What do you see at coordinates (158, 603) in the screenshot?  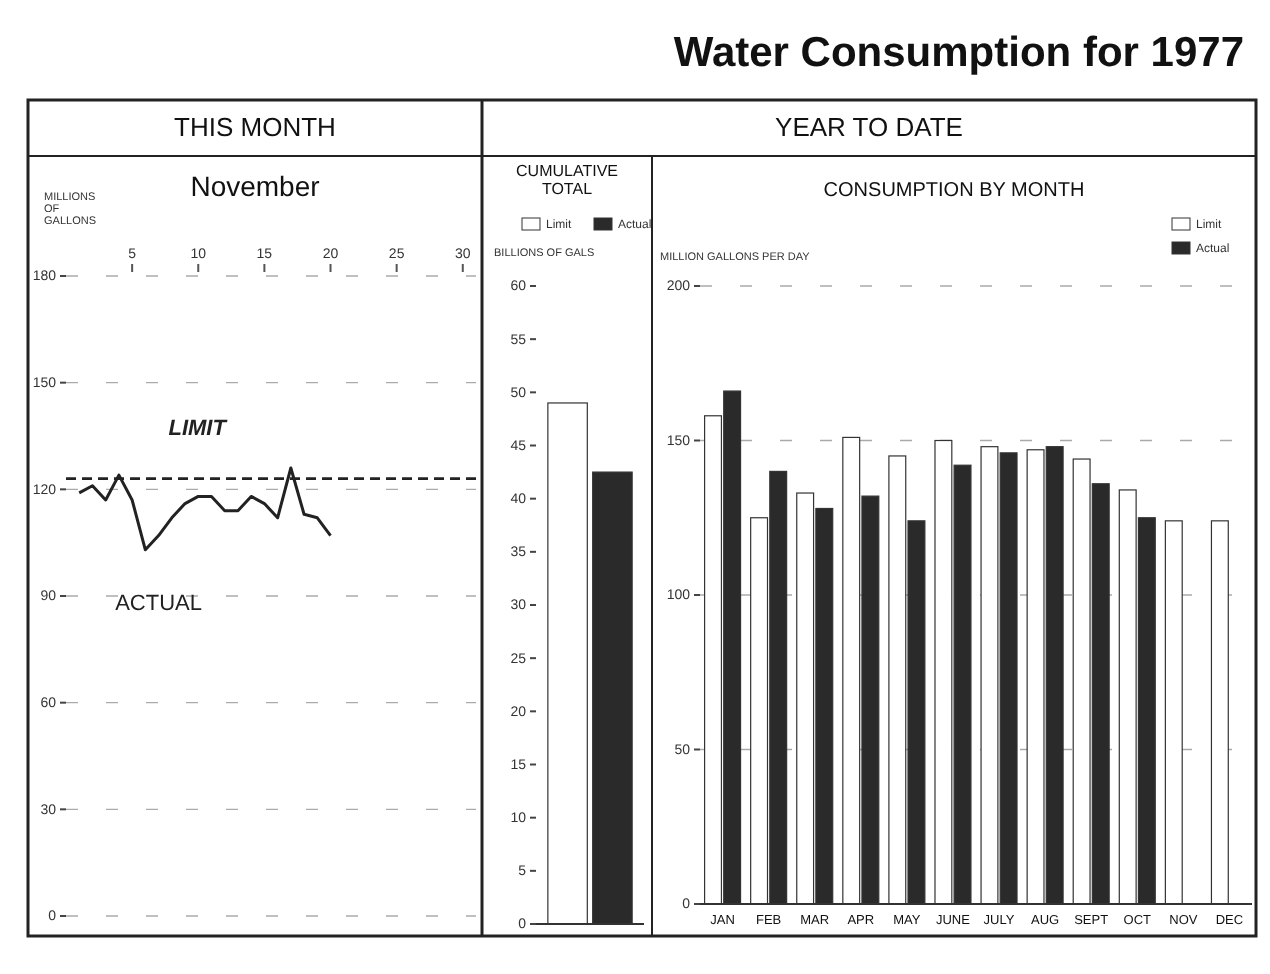 I see `text: ACTUAL` at bounding box center [158, 603].